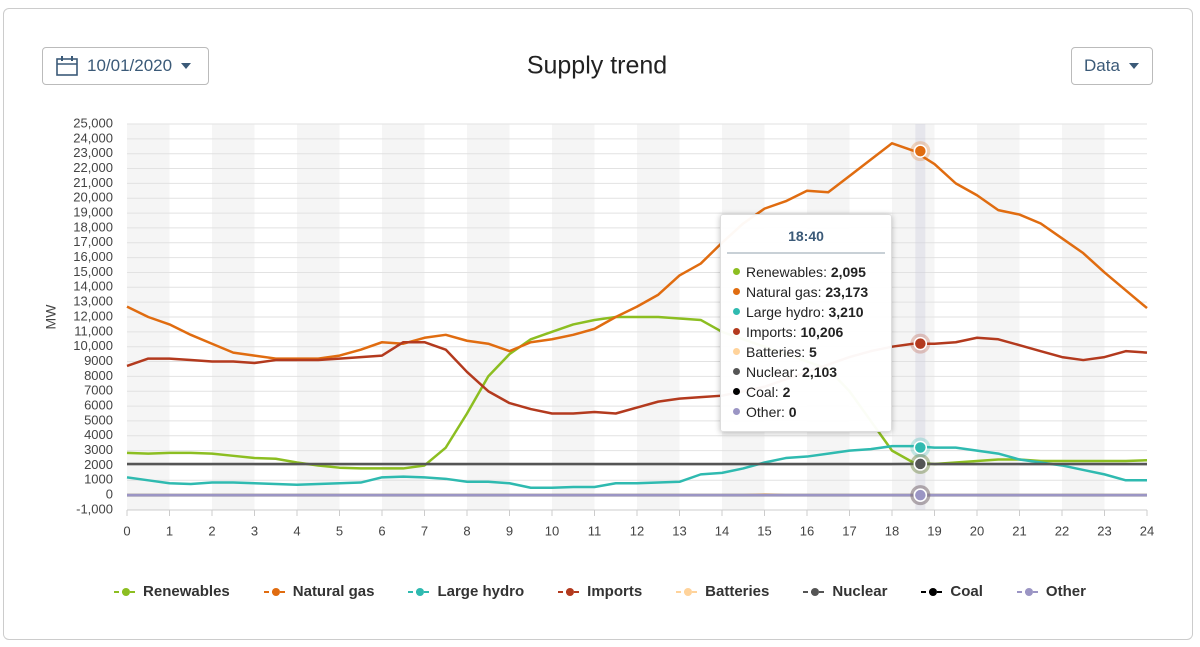 The height and width of the screenshot is (647, 1200). What do you see at coordinates (98, 375) in the screenshot?
I see `y-tick-label: 8000` at bounding box center [98, 375].